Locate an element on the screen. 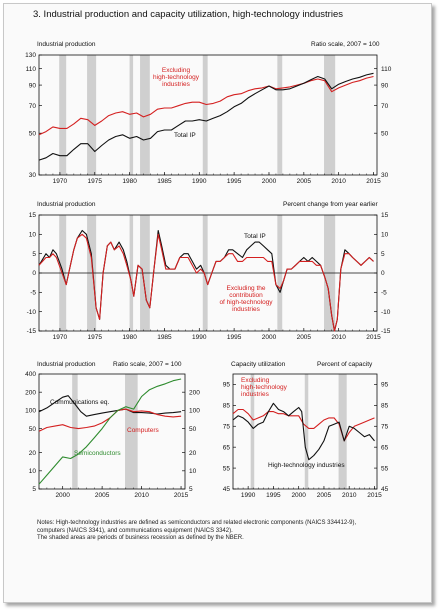  p3-y-tick-label-right: 10 is located at coordinates (193, 471).